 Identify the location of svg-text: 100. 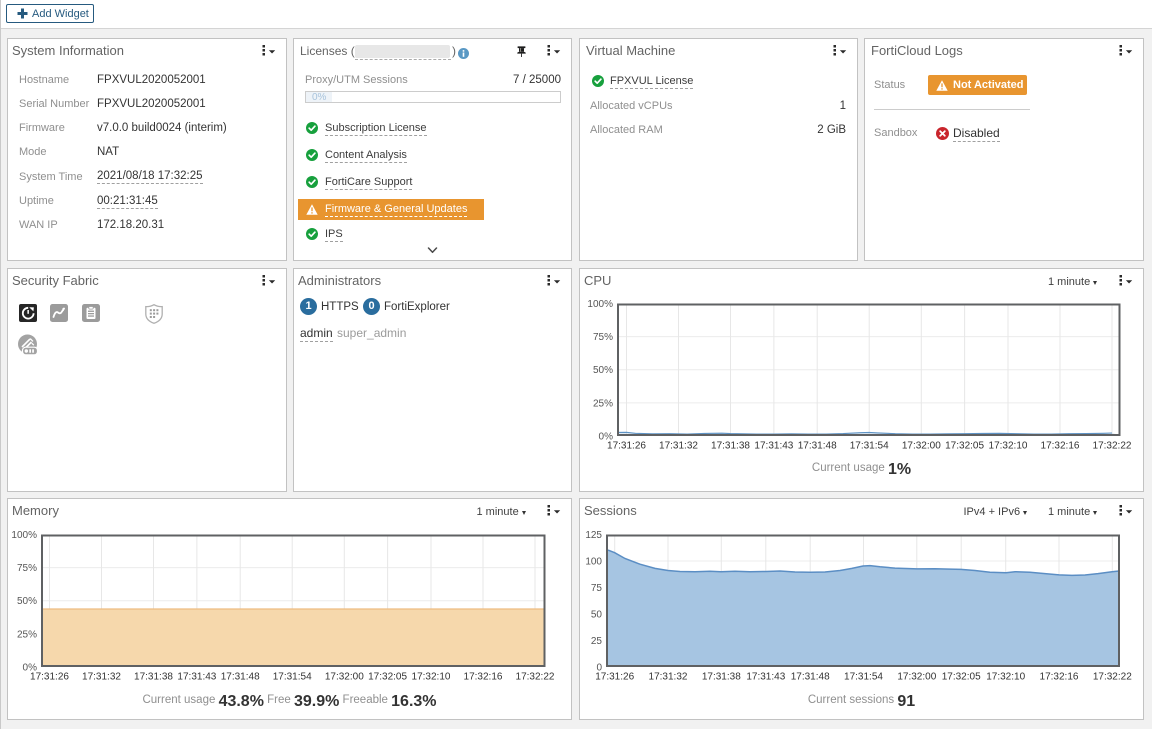
(593, 562).